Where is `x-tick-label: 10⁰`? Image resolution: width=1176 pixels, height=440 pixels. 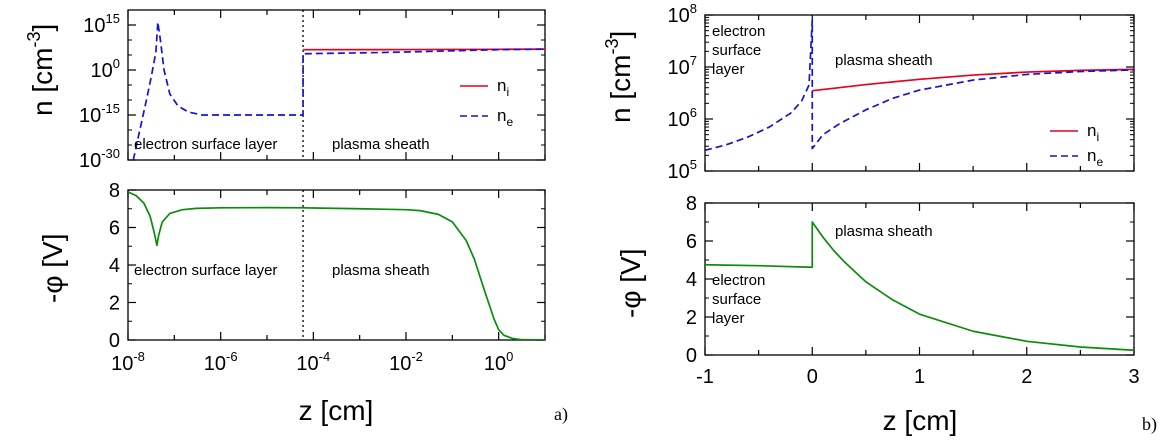 x-tick-label: 10⁰ is located at coordinates (498, 362).